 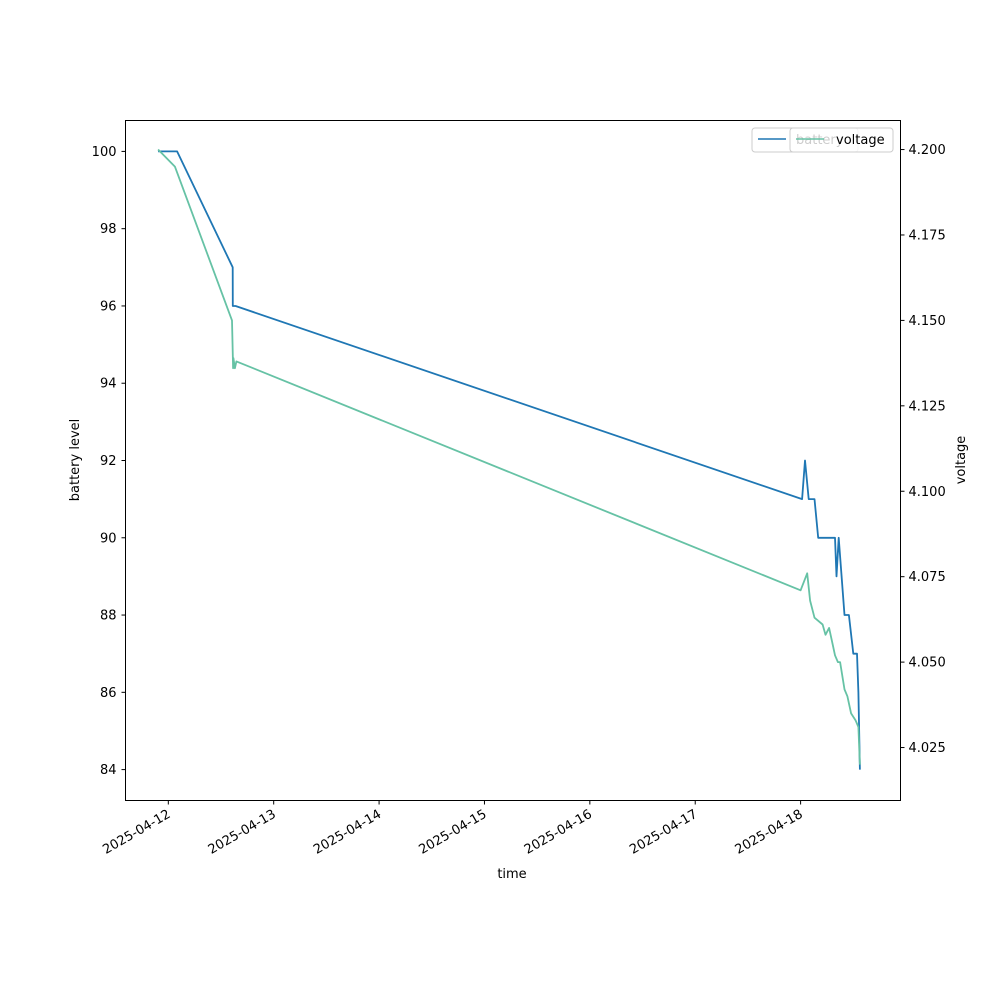 I want to click on y2-tick-label: 4.175, so click(x=927, y=235).